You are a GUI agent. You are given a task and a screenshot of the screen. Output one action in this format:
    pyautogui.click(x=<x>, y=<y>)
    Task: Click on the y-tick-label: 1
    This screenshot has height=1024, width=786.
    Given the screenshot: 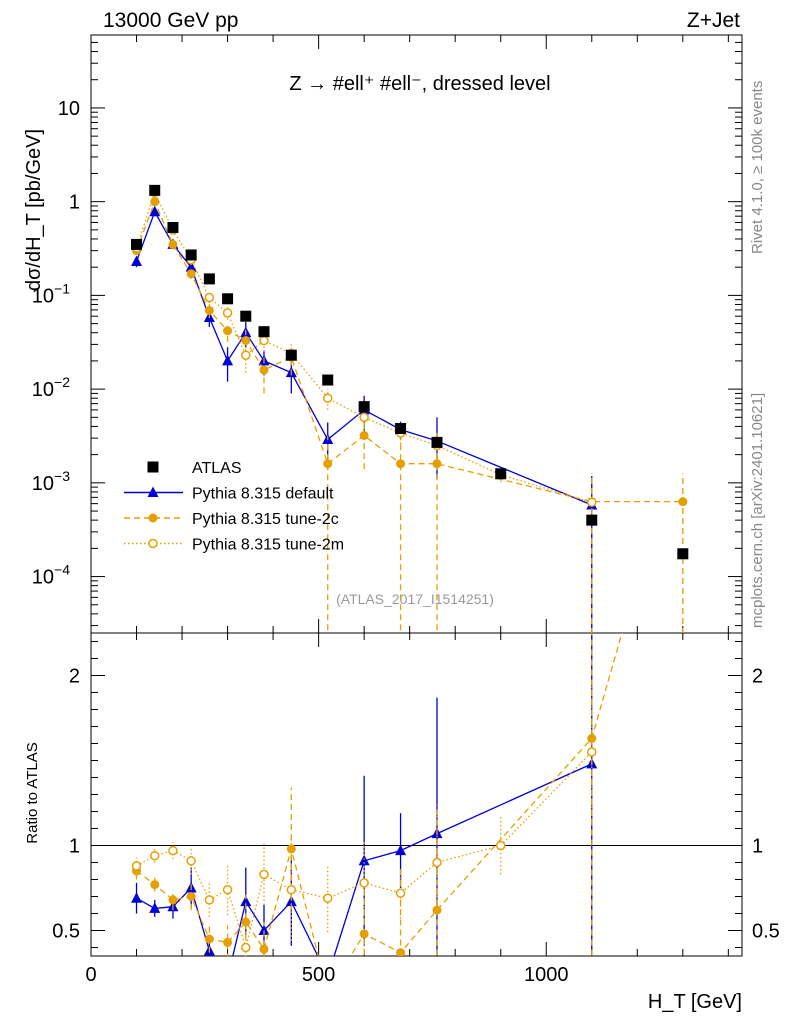 What is the action you would take?
    pyautogui.click(x=74, y=203)
    